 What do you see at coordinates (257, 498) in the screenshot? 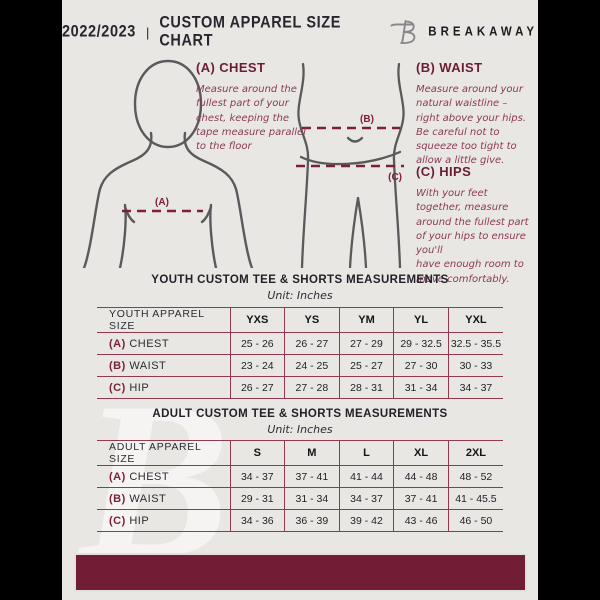
I see `size-range-cell: 29 - 31` at bounding box center [257, 498].